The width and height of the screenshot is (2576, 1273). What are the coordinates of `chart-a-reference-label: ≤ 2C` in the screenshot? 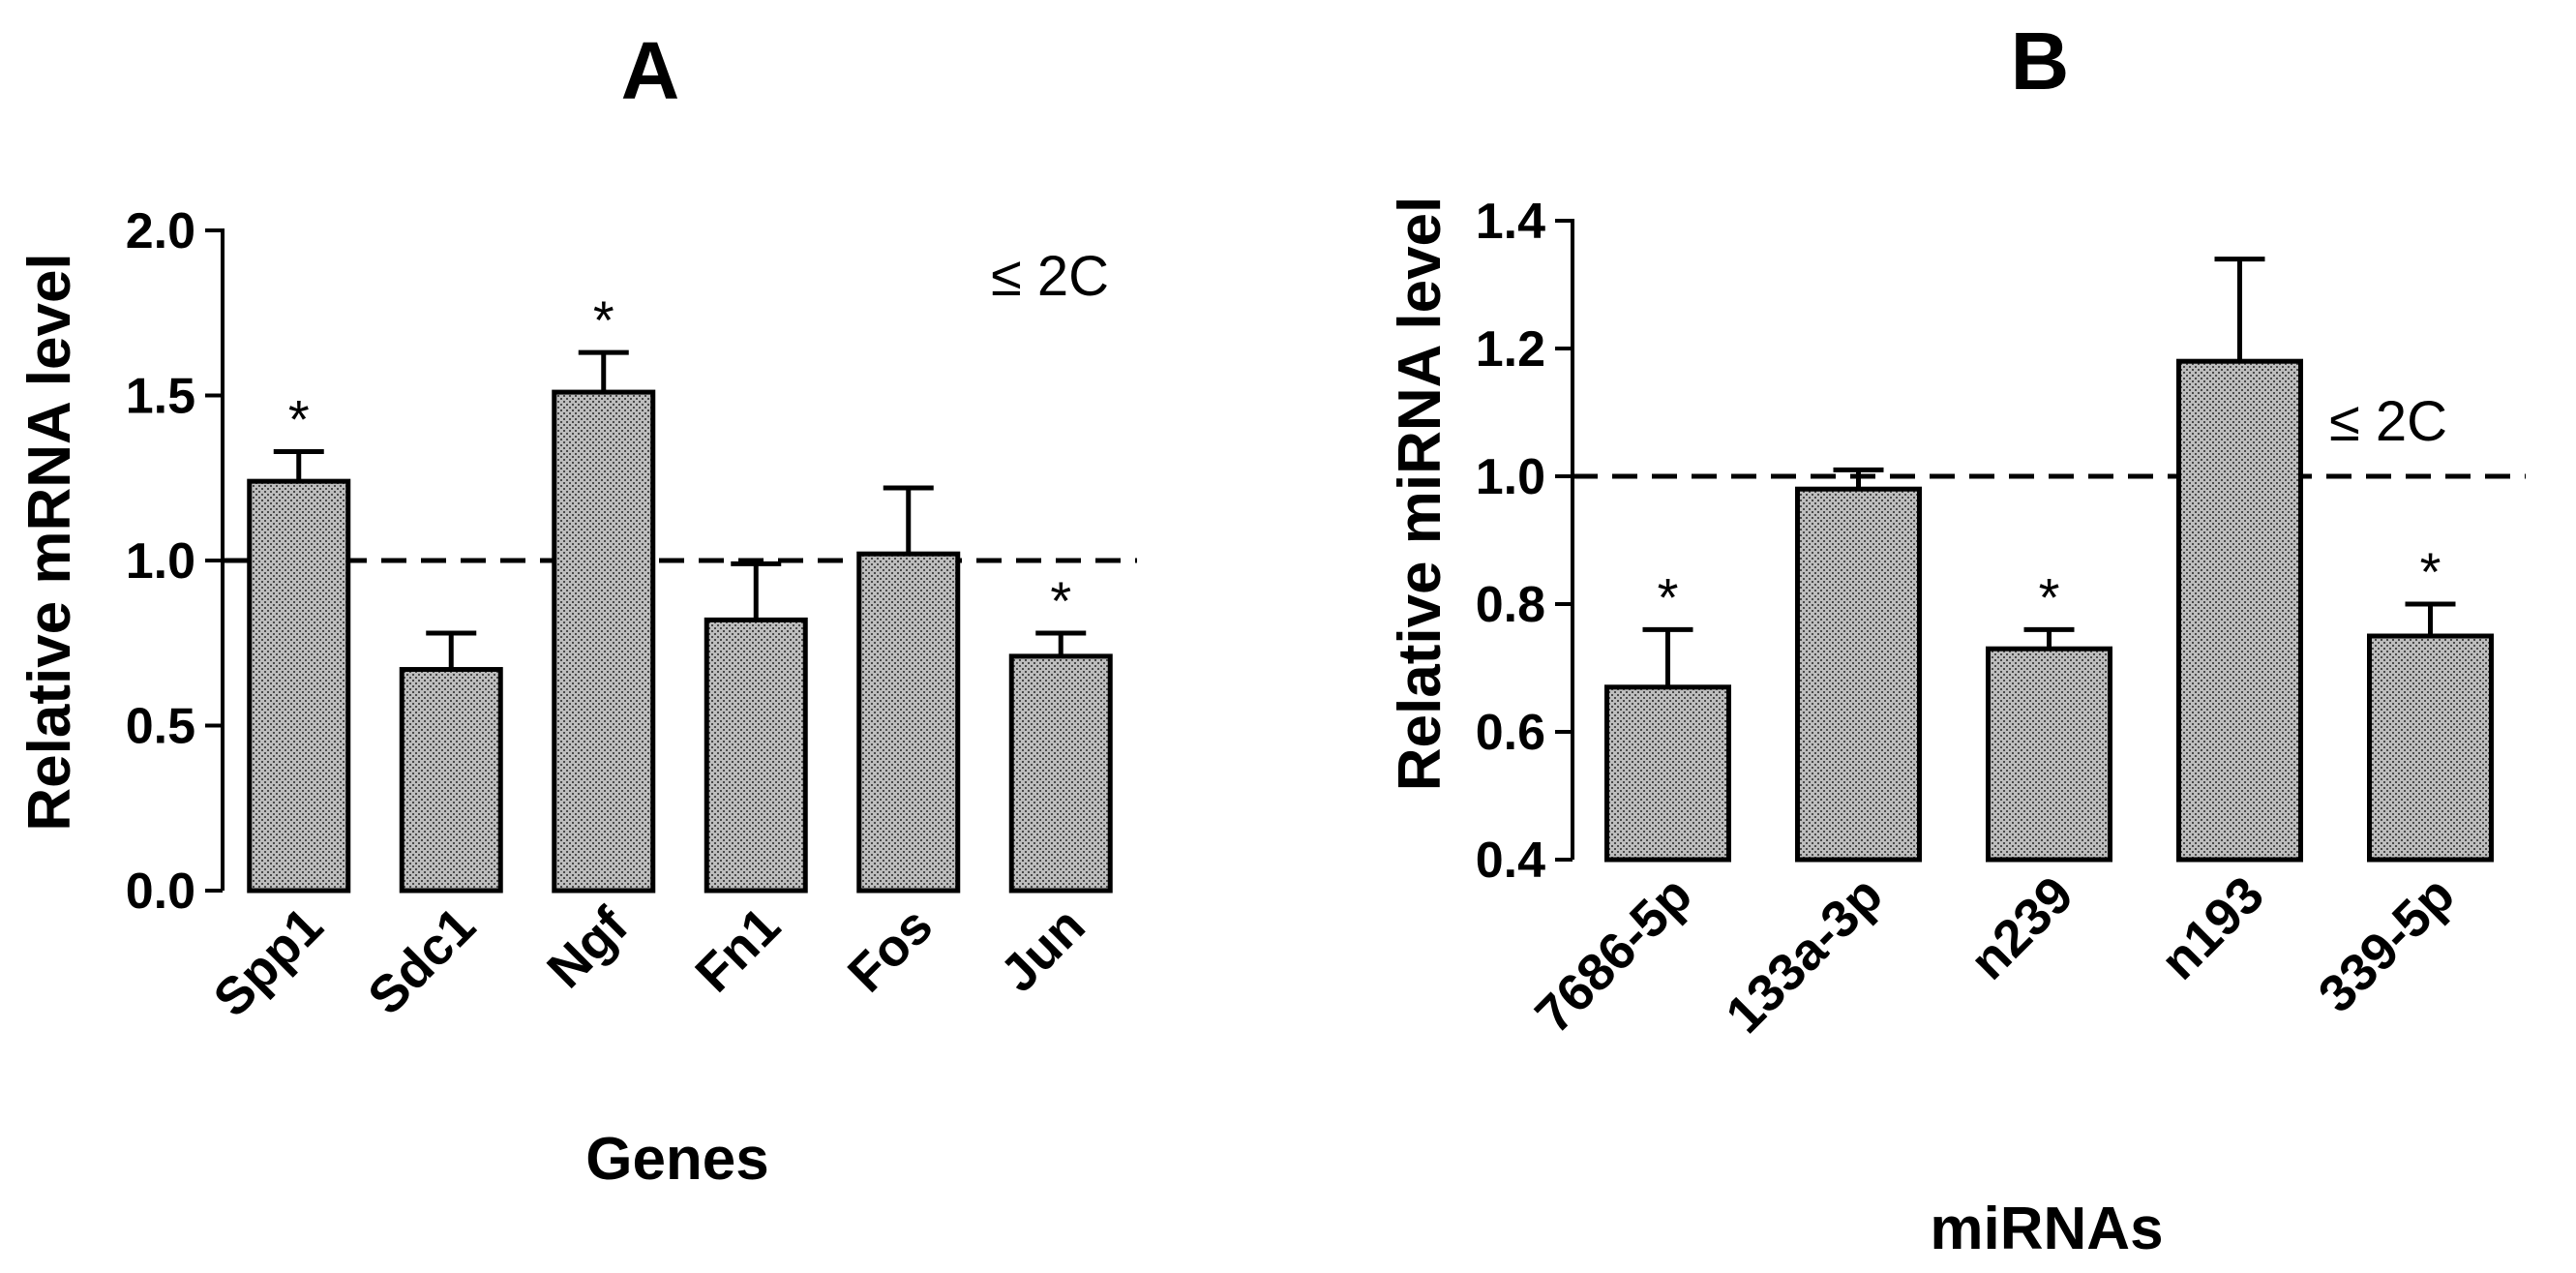 It's located at (1050, 276).